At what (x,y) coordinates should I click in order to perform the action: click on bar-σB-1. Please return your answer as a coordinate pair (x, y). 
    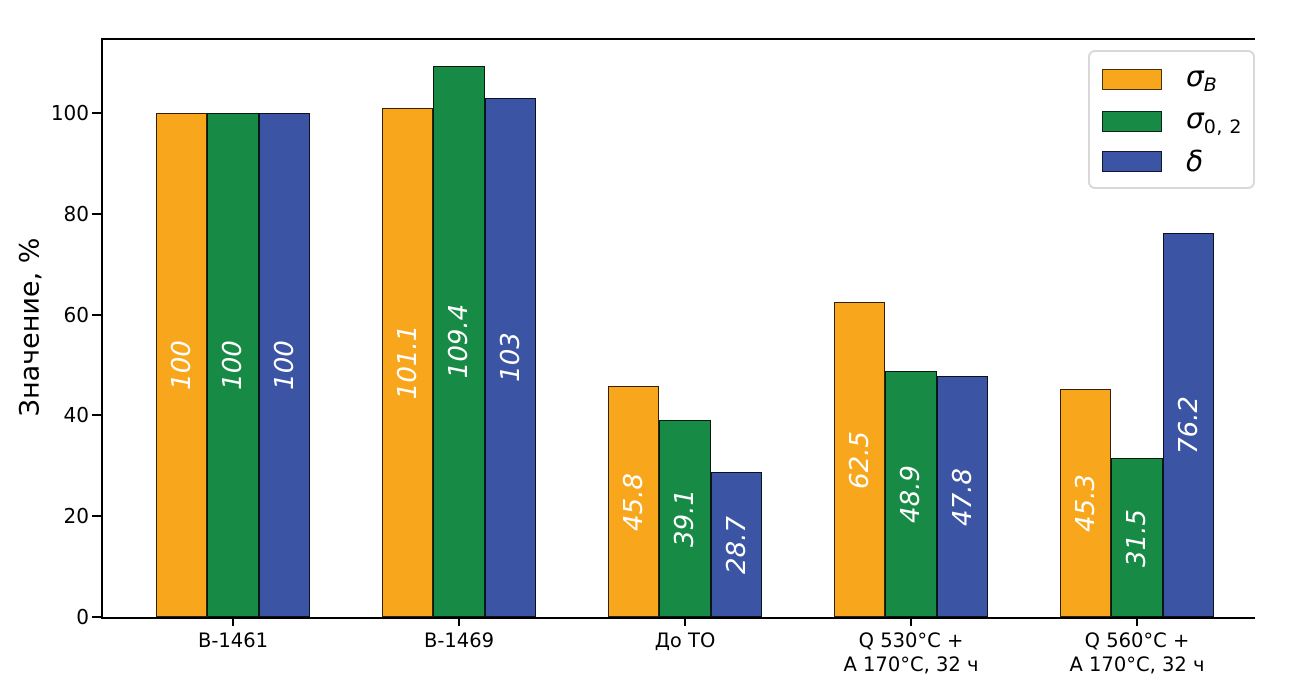
    Looking at the image, I should click on (407, 362).